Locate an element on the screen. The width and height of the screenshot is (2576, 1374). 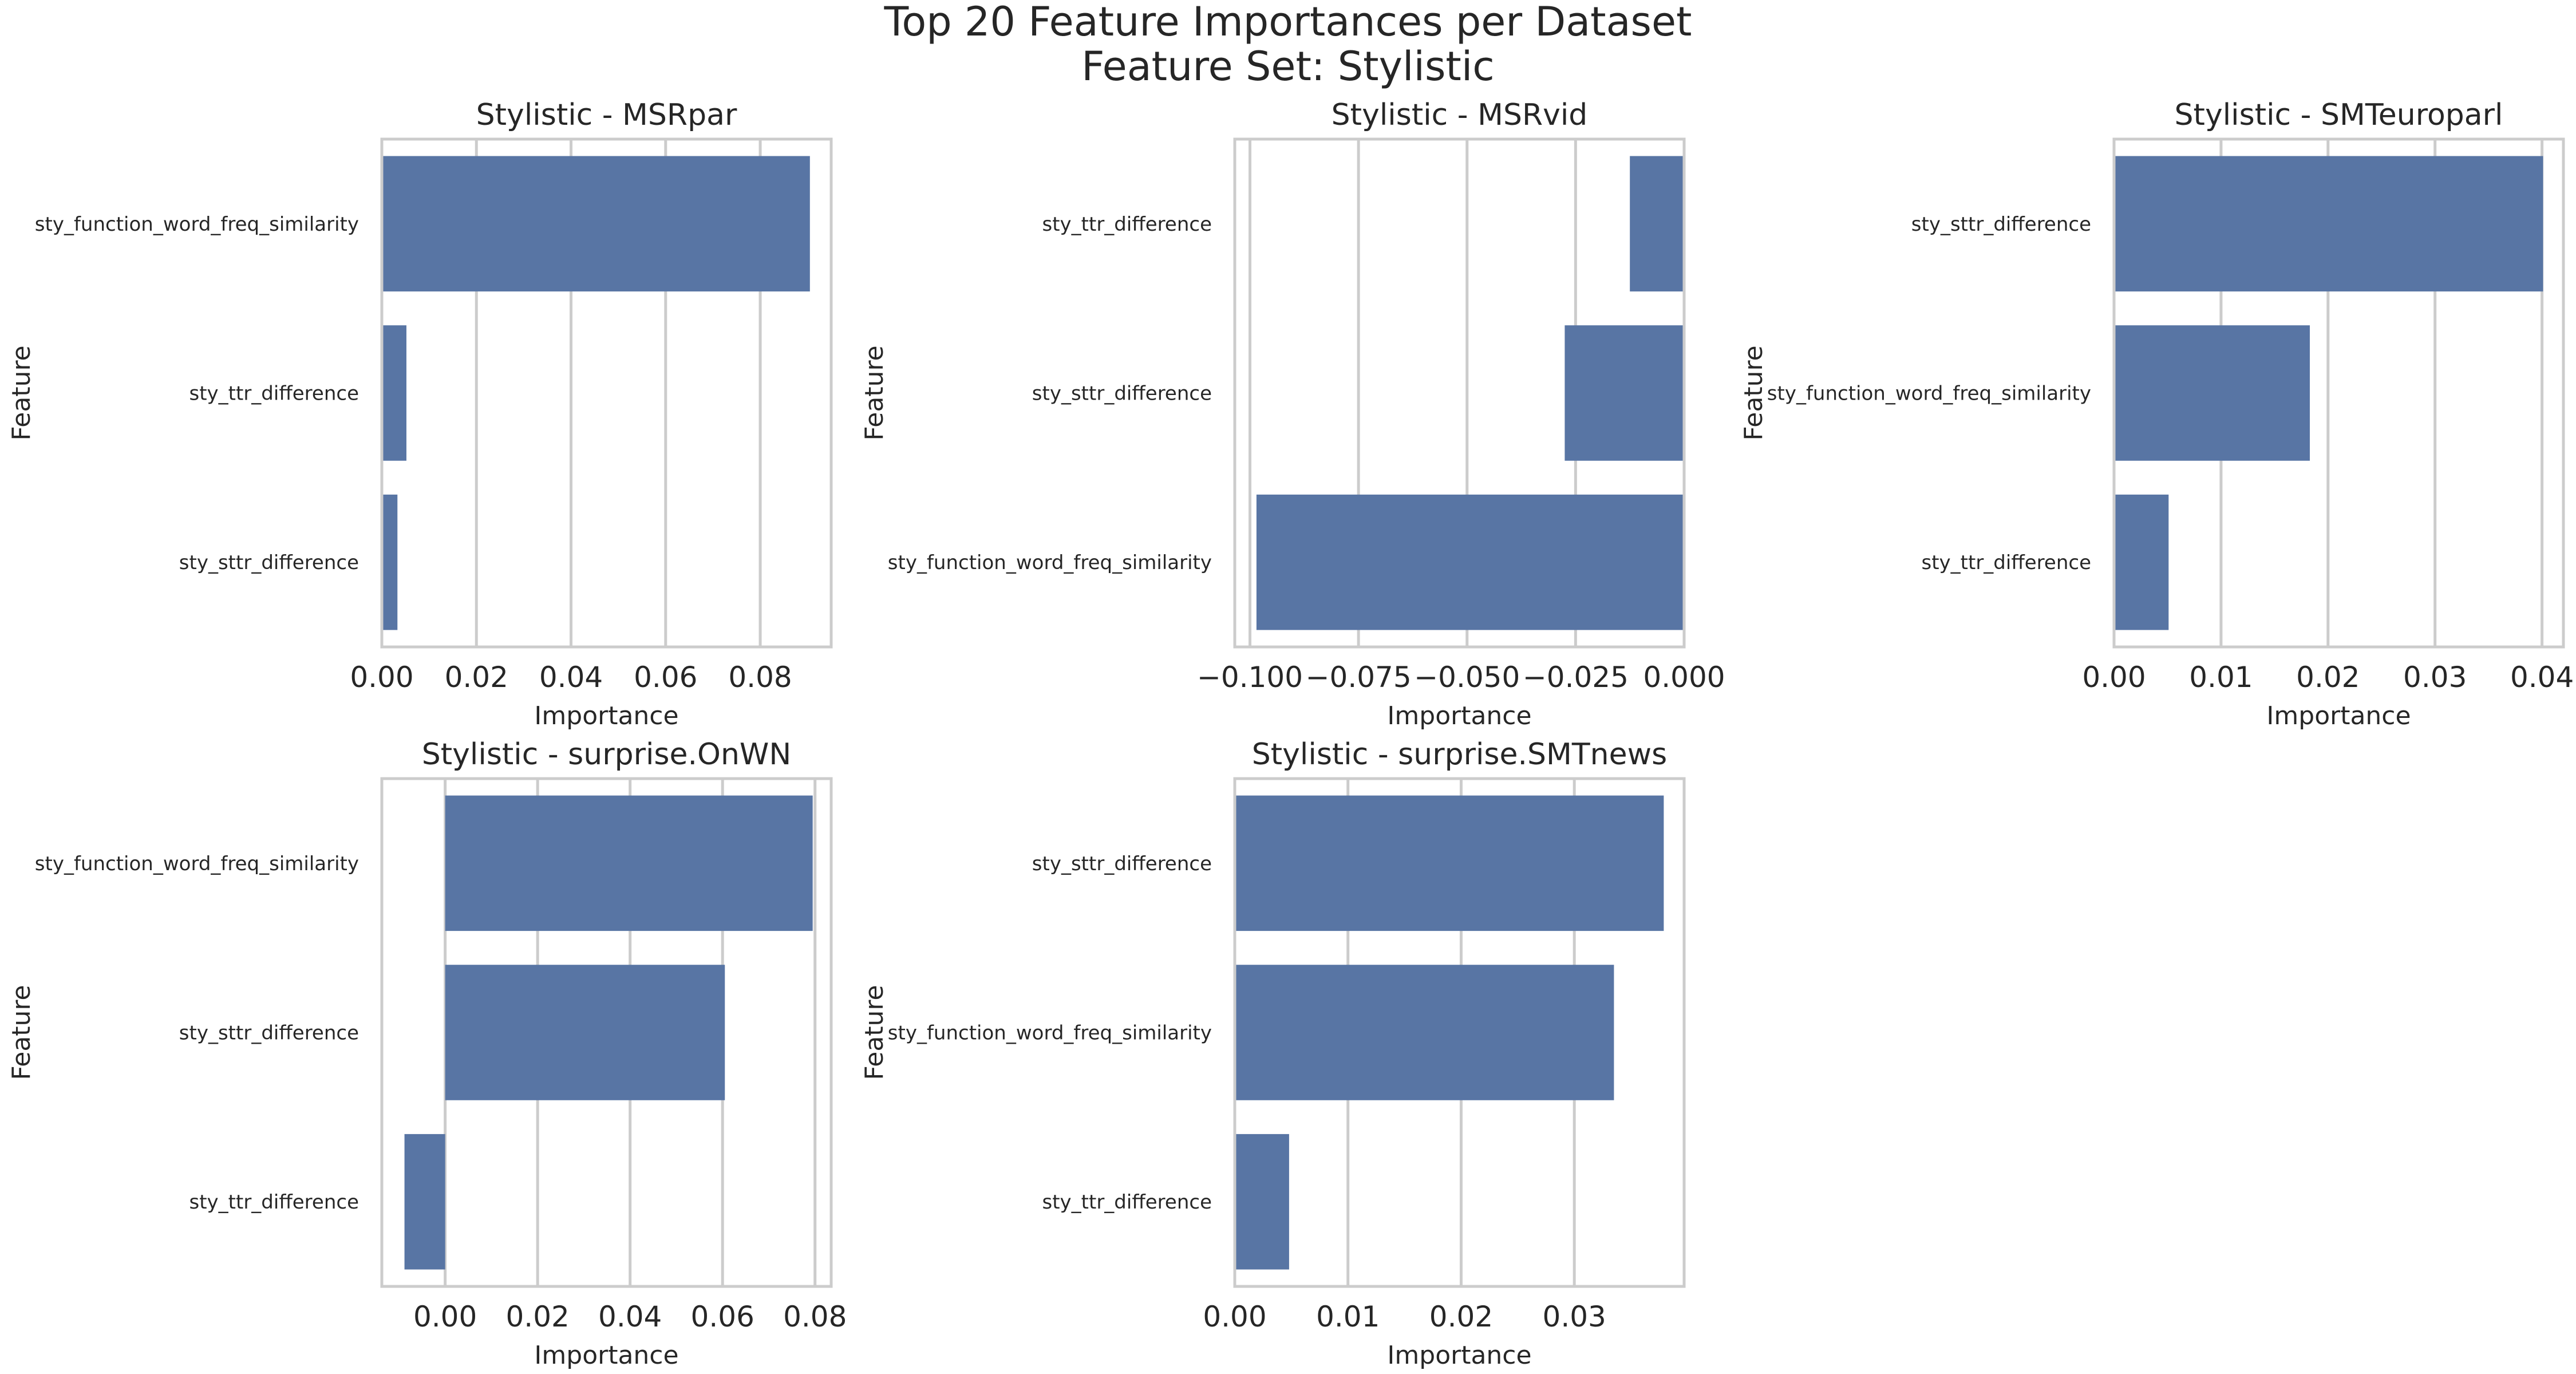
subplot-title: Stylistic - surprise.SMTnews is located at coordinates (1460, 755).